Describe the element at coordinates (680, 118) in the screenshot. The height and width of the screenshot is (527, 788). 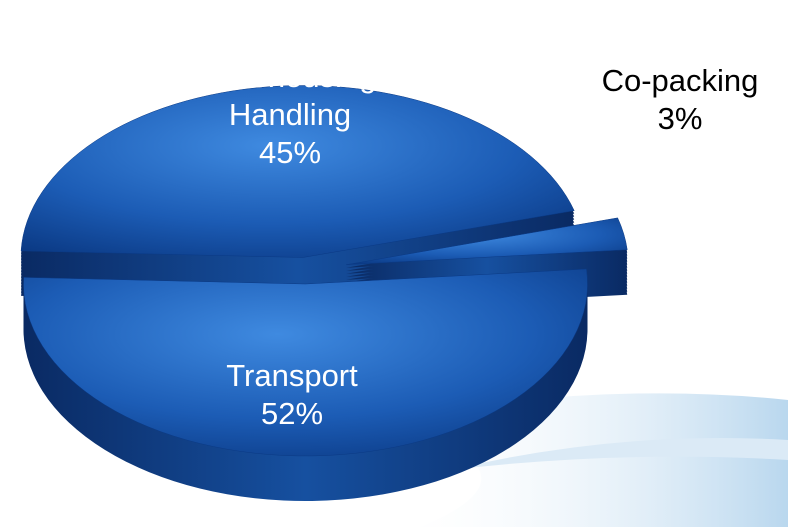
I see `value-label: 3%` at that location.